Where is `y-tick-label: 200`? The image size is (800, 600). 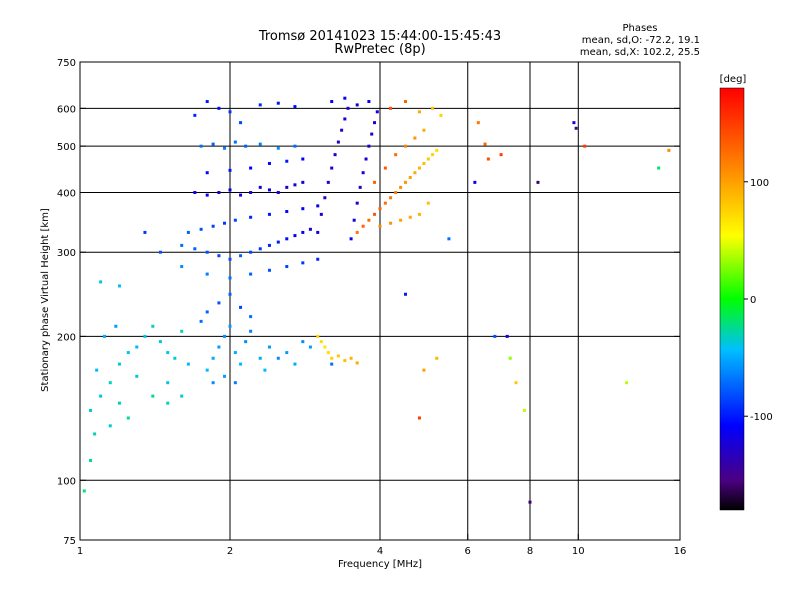 y-tick-label: 200 is located at coordinates (66, 337).